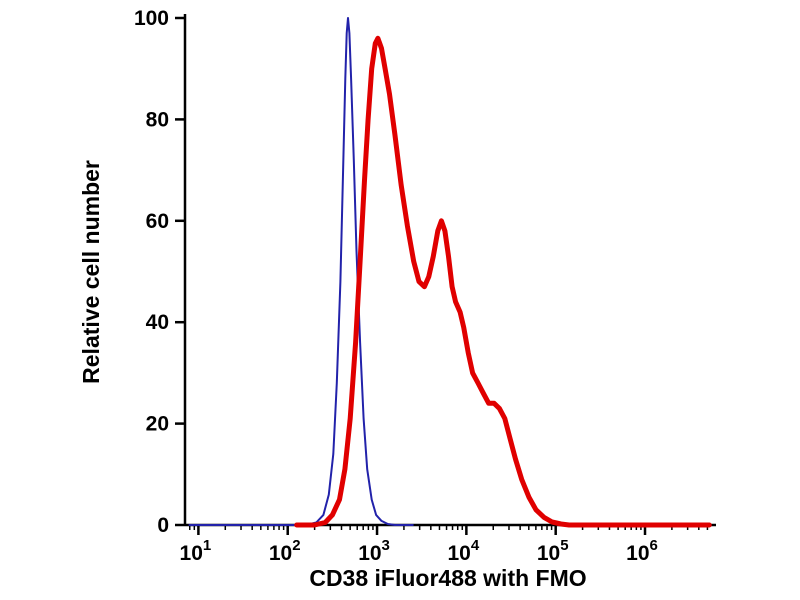 The width and height of the screenshot is (800, 600). I want to click on x-tick-label: 10², so click(285, 551).